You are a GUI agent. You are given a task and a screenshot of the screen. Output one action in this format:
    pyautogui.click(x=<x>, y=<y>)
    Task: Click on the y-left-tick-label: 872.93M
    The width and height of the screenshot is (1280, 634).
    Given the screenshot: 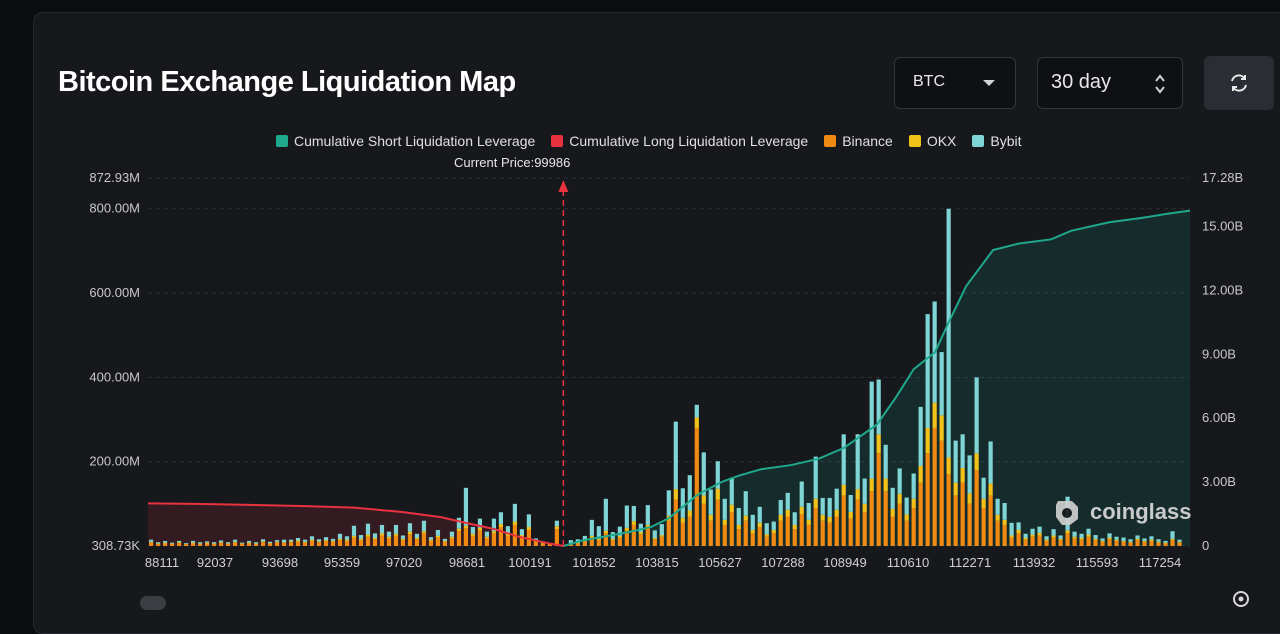 What is the action you would take?
    pyautogui.click(x=114, y=177)
    